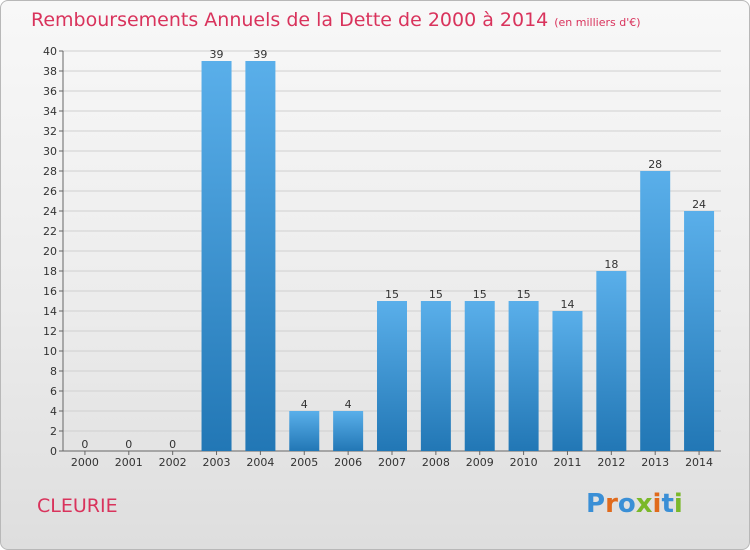  Describe the element at coordinates (626, 504) in the screenshot. I see `logo-letter: o` at that location.